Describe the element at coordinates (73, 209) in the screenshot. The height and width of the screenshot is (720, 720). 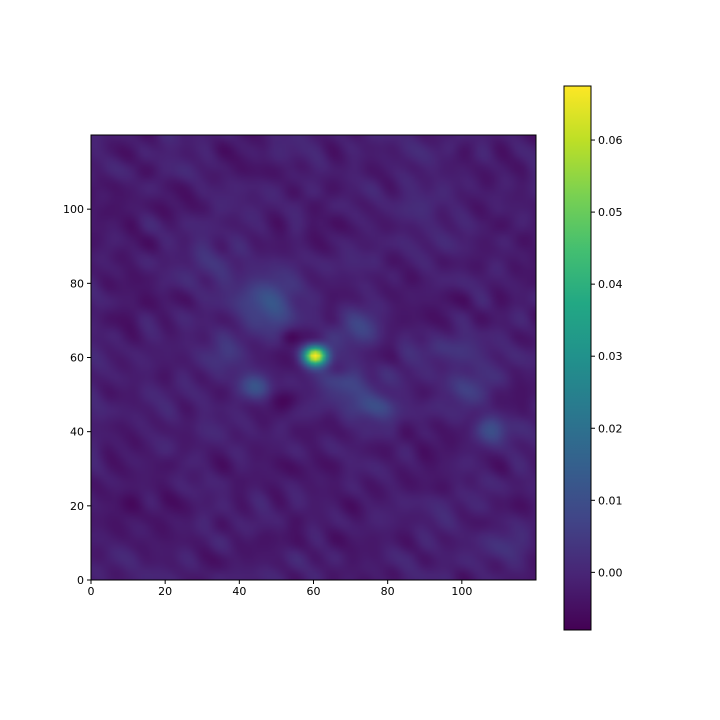
I see `y-tick-label: 100` at that location.